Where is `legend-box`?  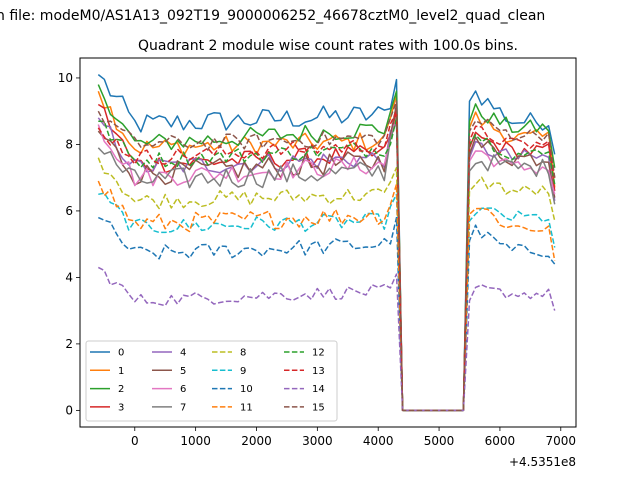
legend-box is located at coordinates (211, 381).